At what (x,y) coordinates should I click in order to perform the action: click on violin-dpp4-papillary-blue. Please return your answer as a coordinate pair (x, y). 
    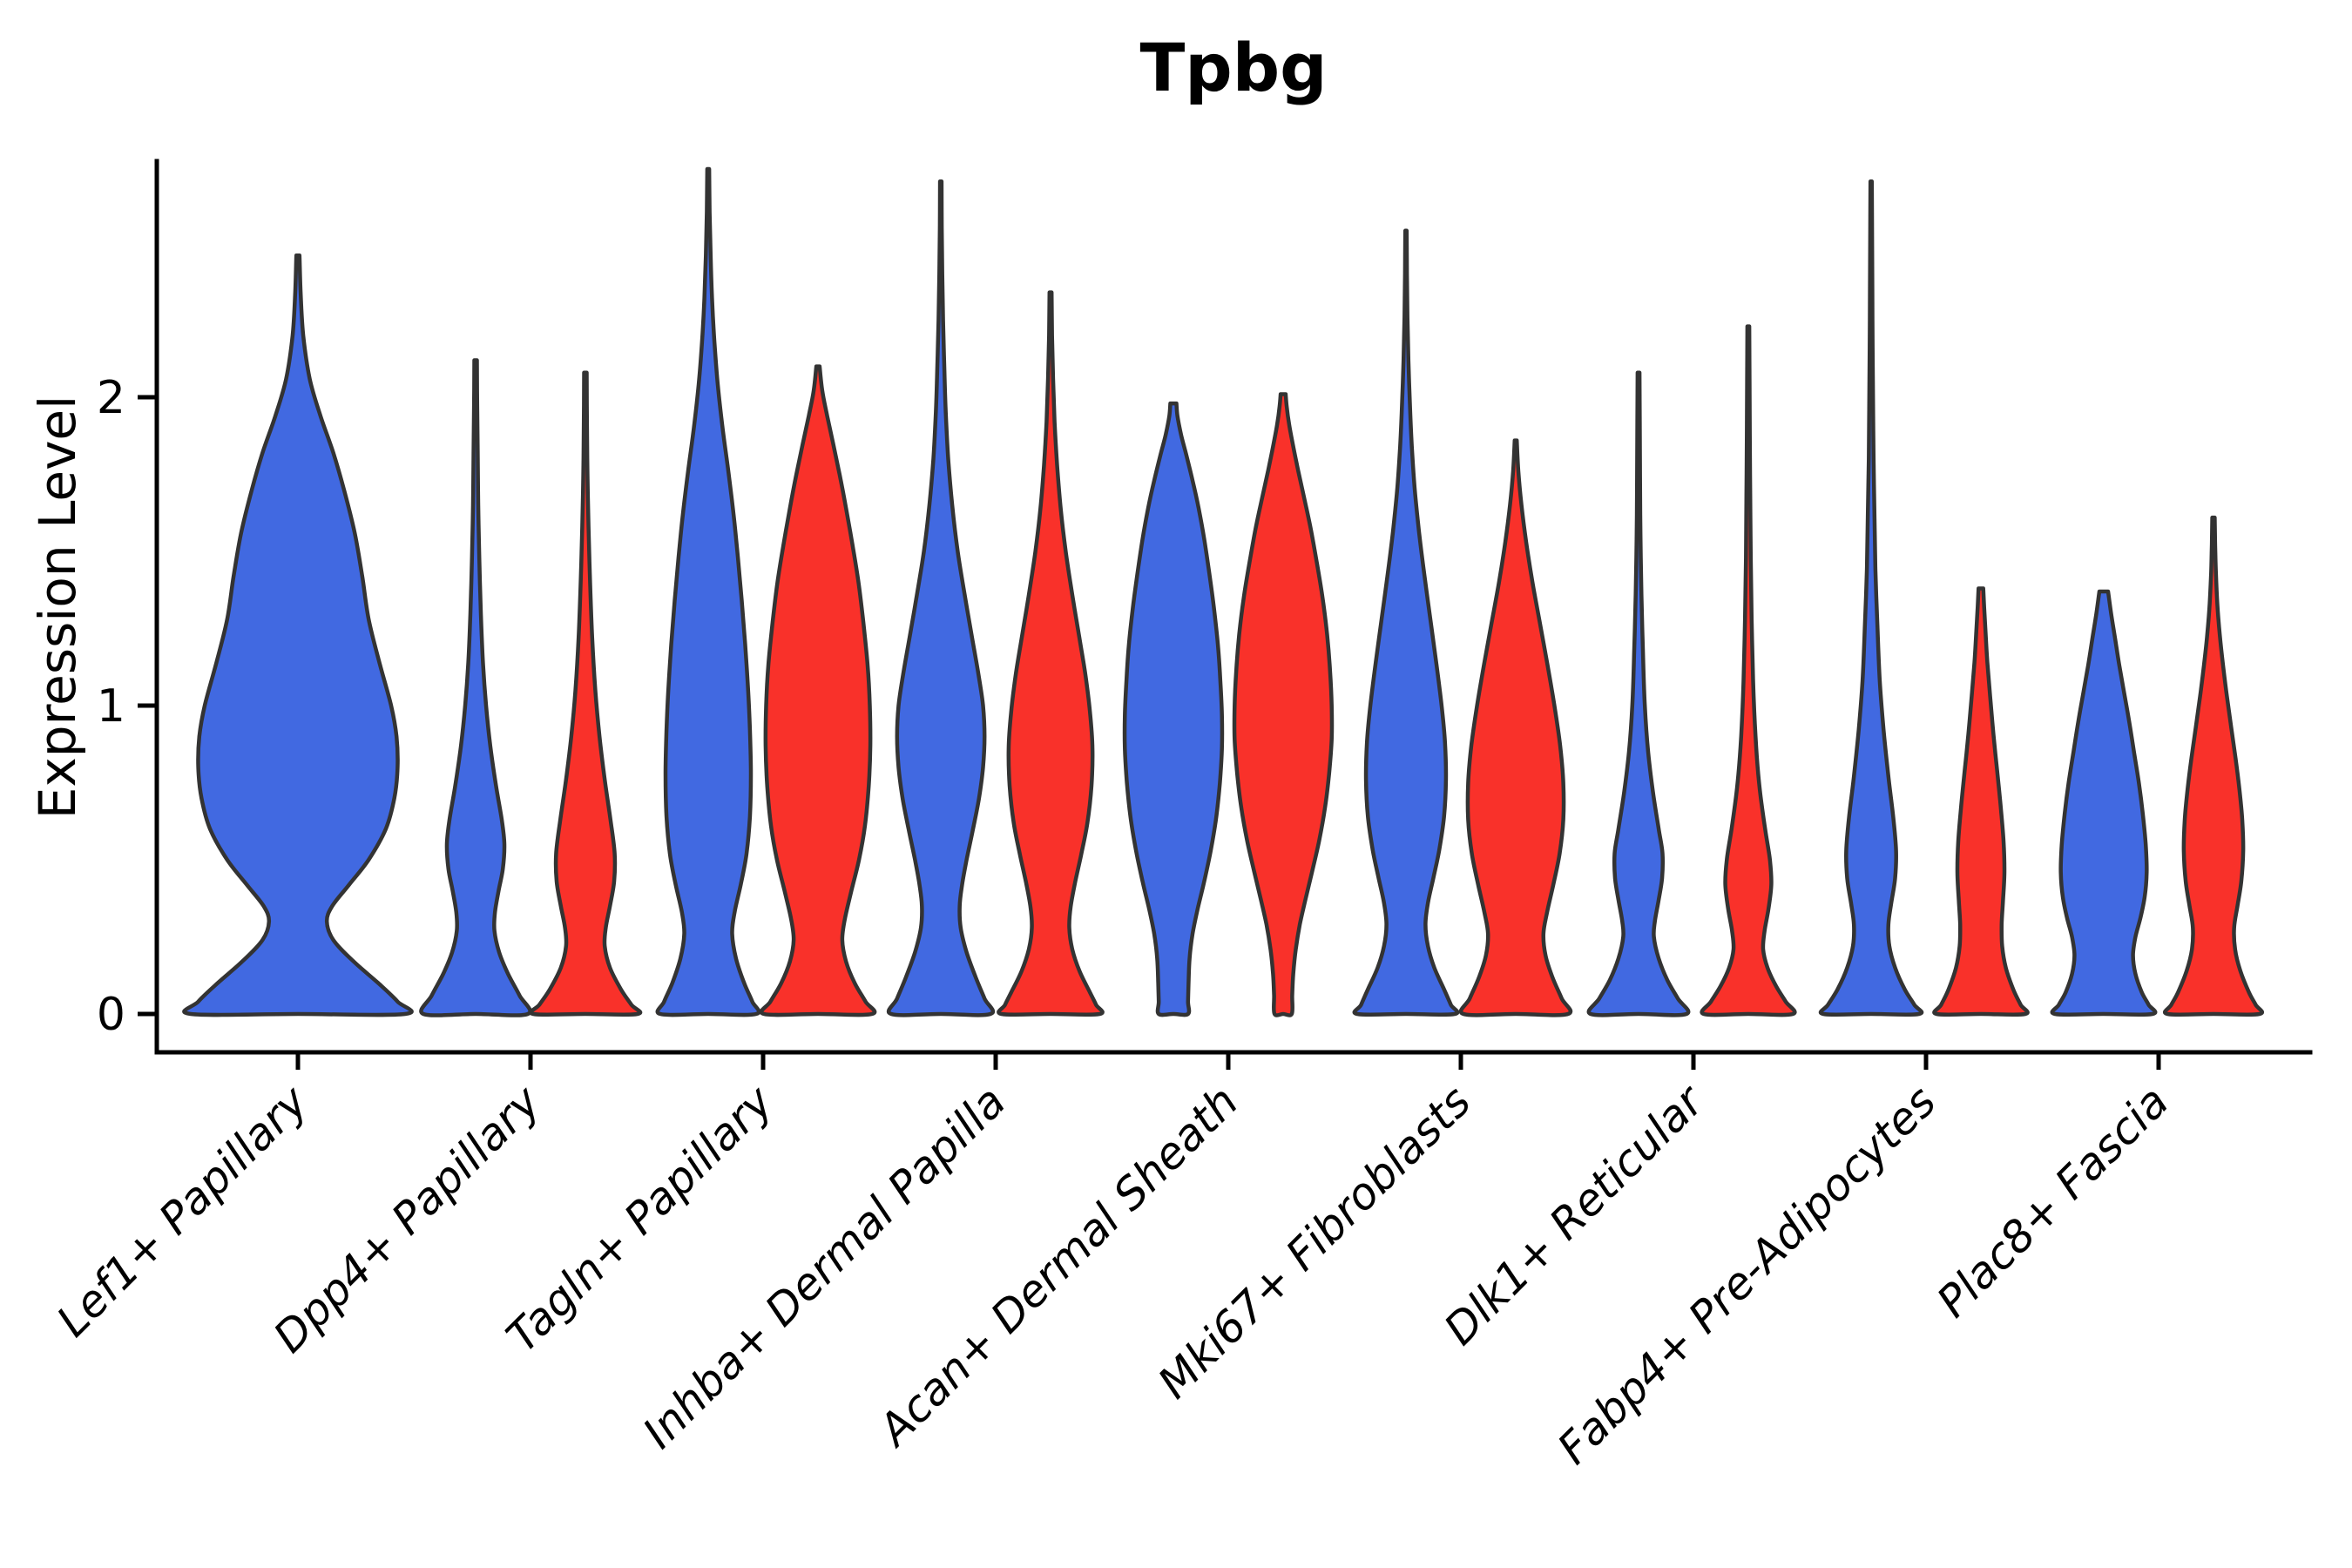
    Looking at the image, I should click on (475, 687).